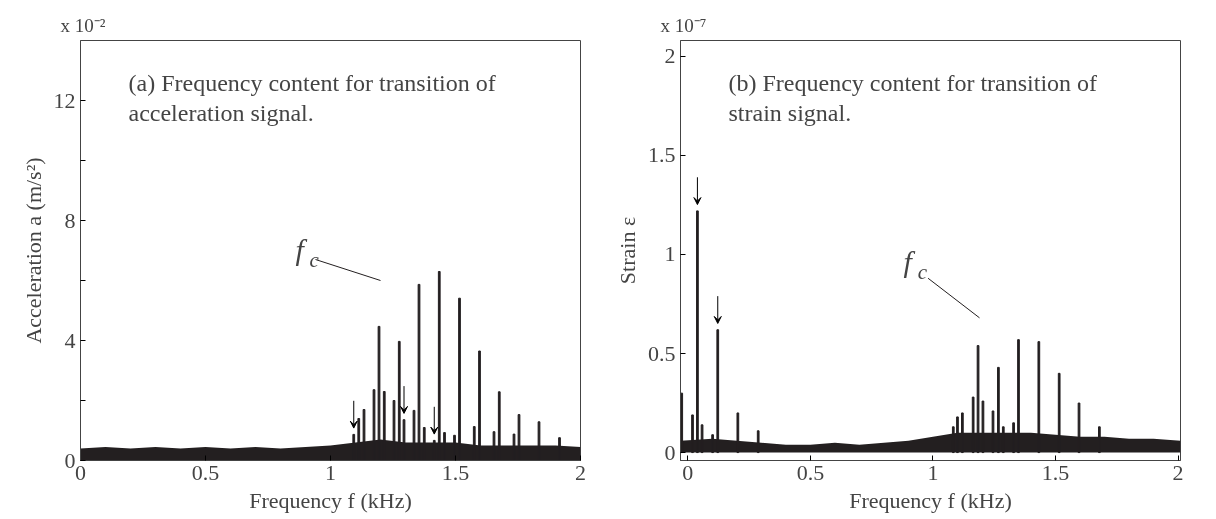  Describe the element at coordinates (688, 472) in the screenshot. I see `x-tick-label: 0` at that location.